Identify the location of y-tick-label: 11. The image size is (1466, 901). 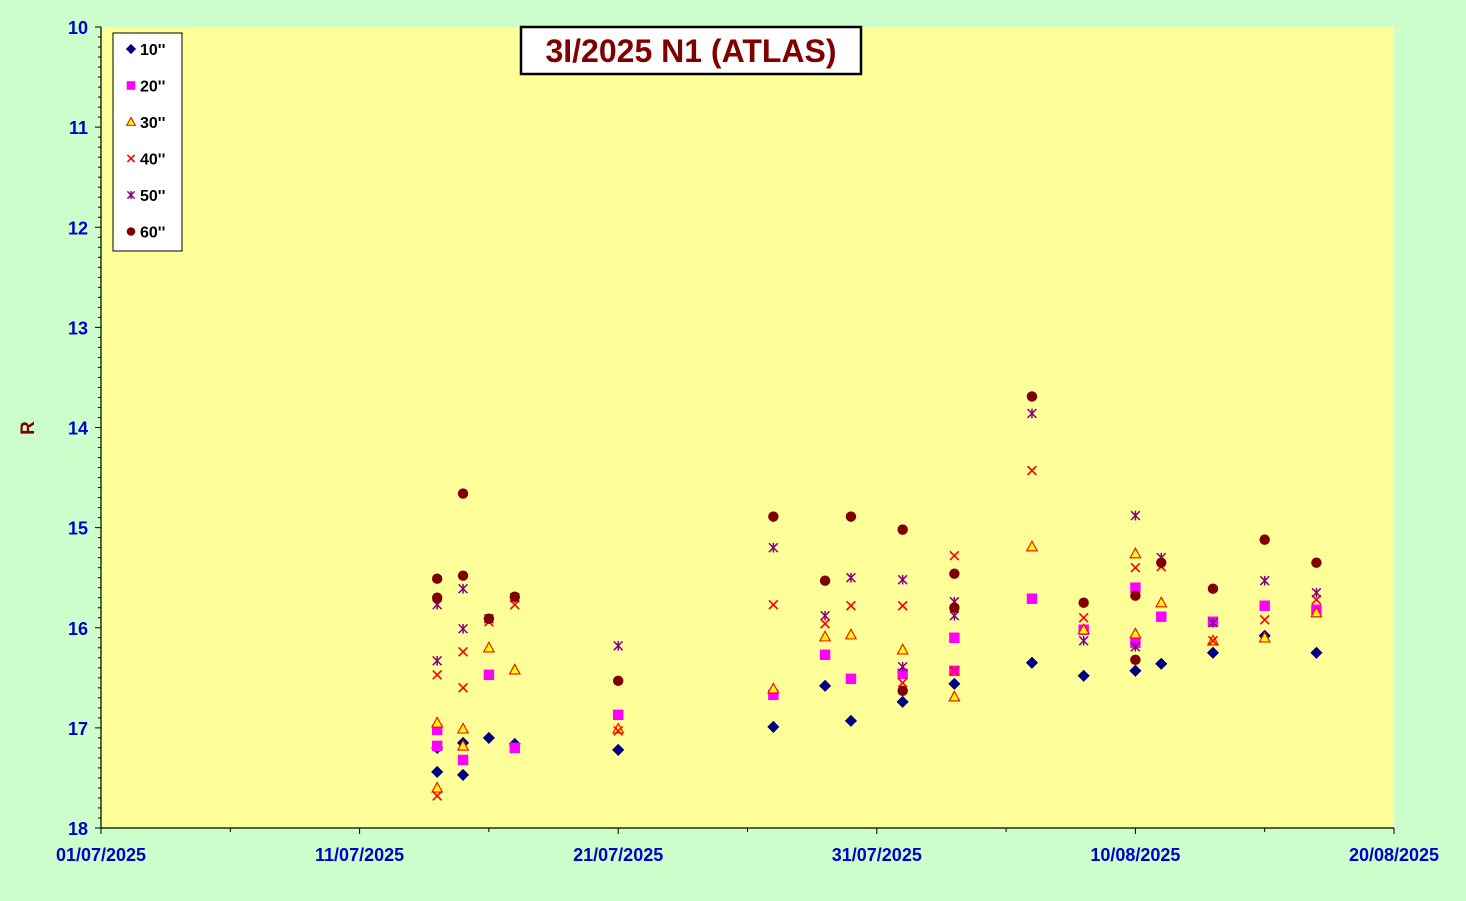
(78, 128).